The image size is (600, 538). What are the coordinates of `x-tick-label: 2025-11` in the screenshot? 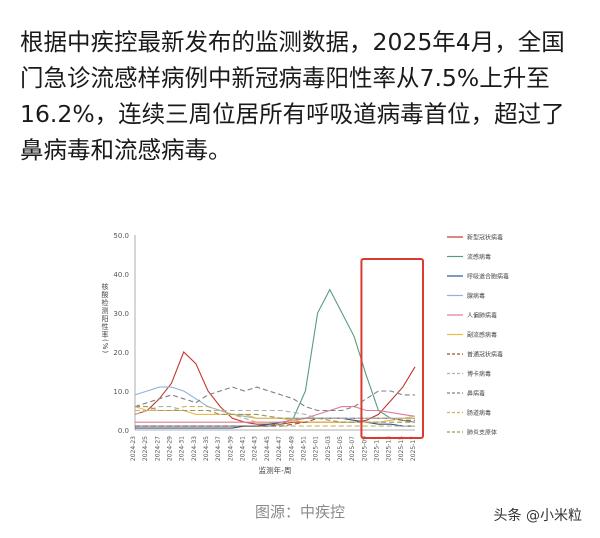 It's located at (376, 448).